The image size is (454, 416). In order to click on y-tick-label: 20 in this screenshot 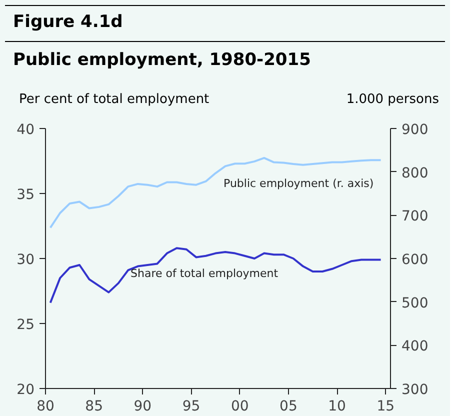, I will do `click(25, 390)`.